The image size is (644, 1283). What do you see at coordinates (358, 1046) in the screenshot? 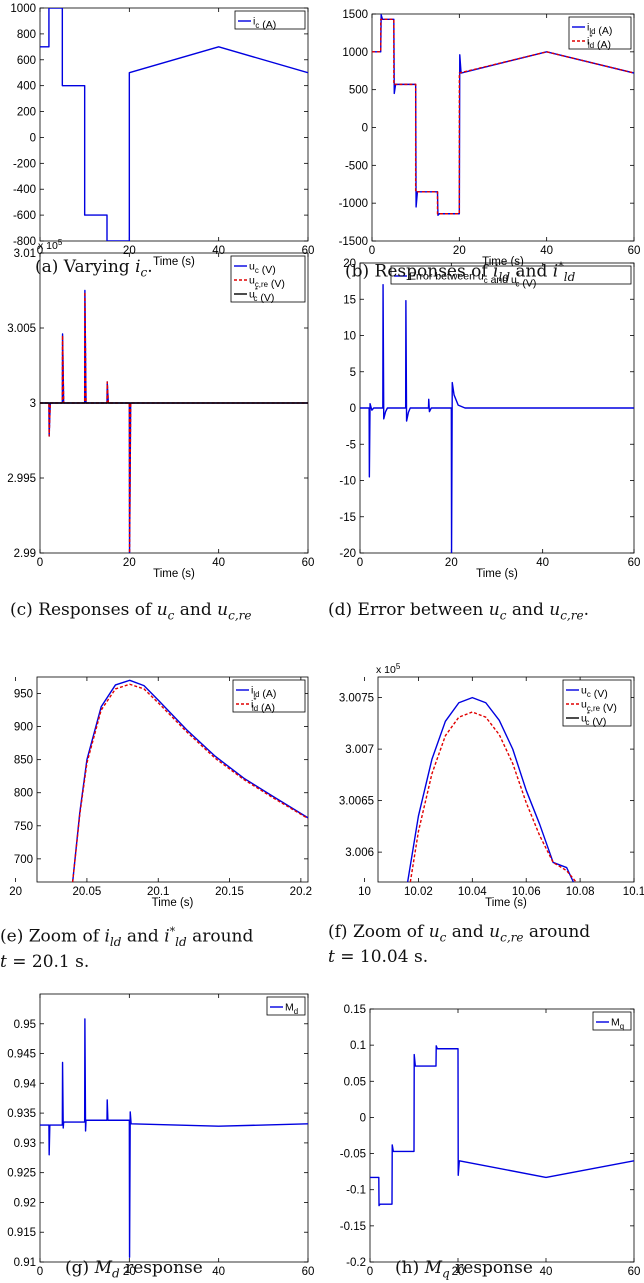
I see `y-tick-label: 0.1` at bounding box center [358, 1046].